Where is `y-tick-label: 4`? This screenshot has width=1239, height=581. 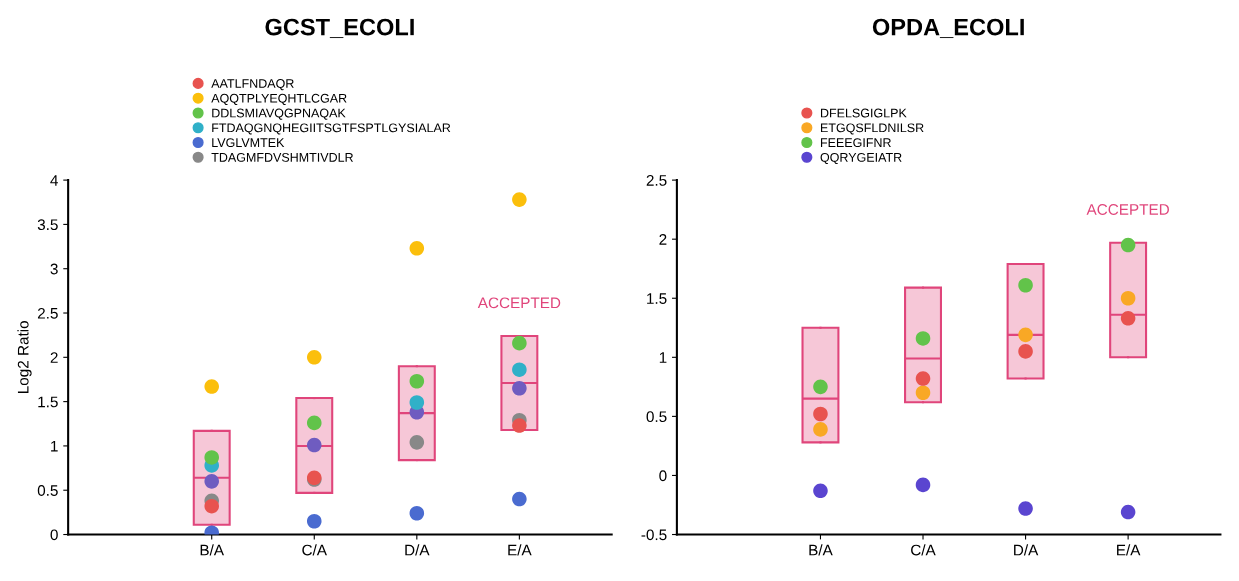 y-tick-label: 4 is located at coordinates (54, 180).